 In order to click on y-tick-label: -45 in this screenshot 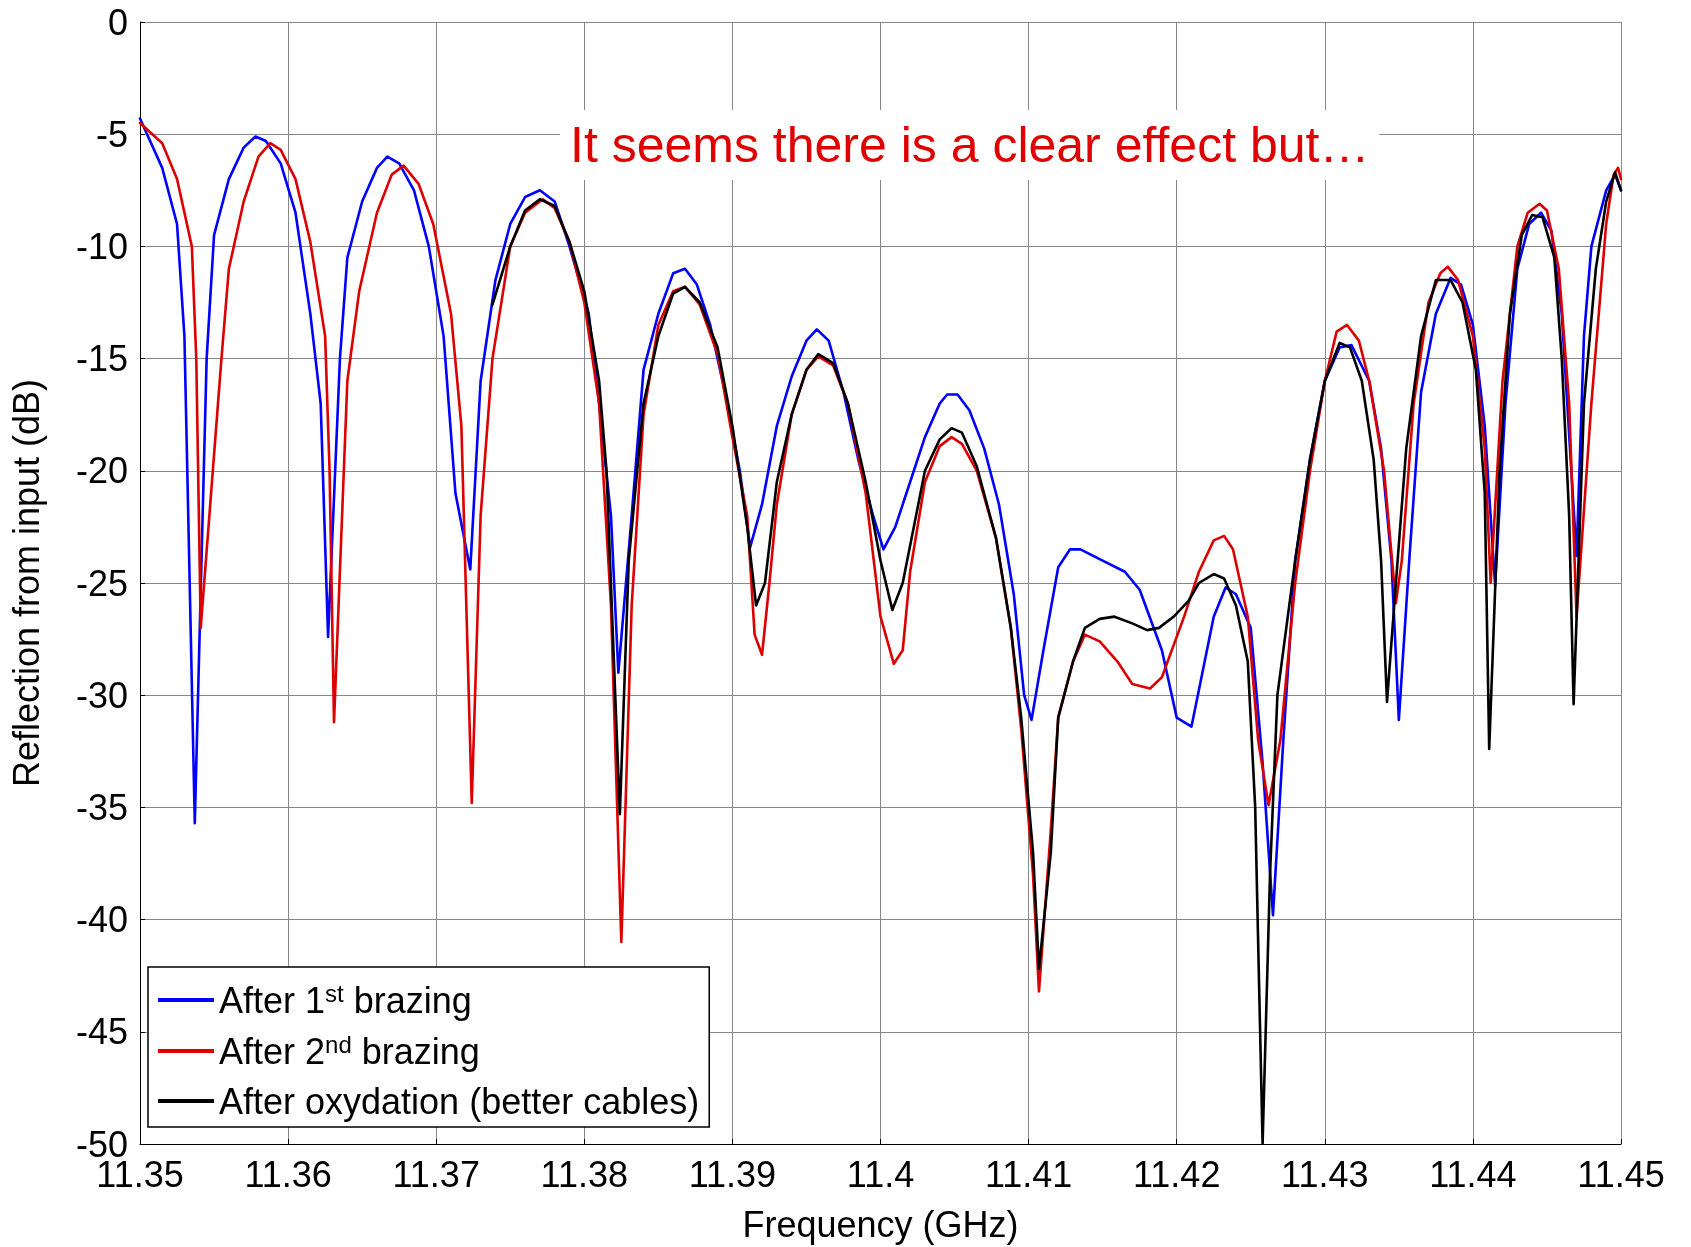, I will do `click(101, 1032)`.